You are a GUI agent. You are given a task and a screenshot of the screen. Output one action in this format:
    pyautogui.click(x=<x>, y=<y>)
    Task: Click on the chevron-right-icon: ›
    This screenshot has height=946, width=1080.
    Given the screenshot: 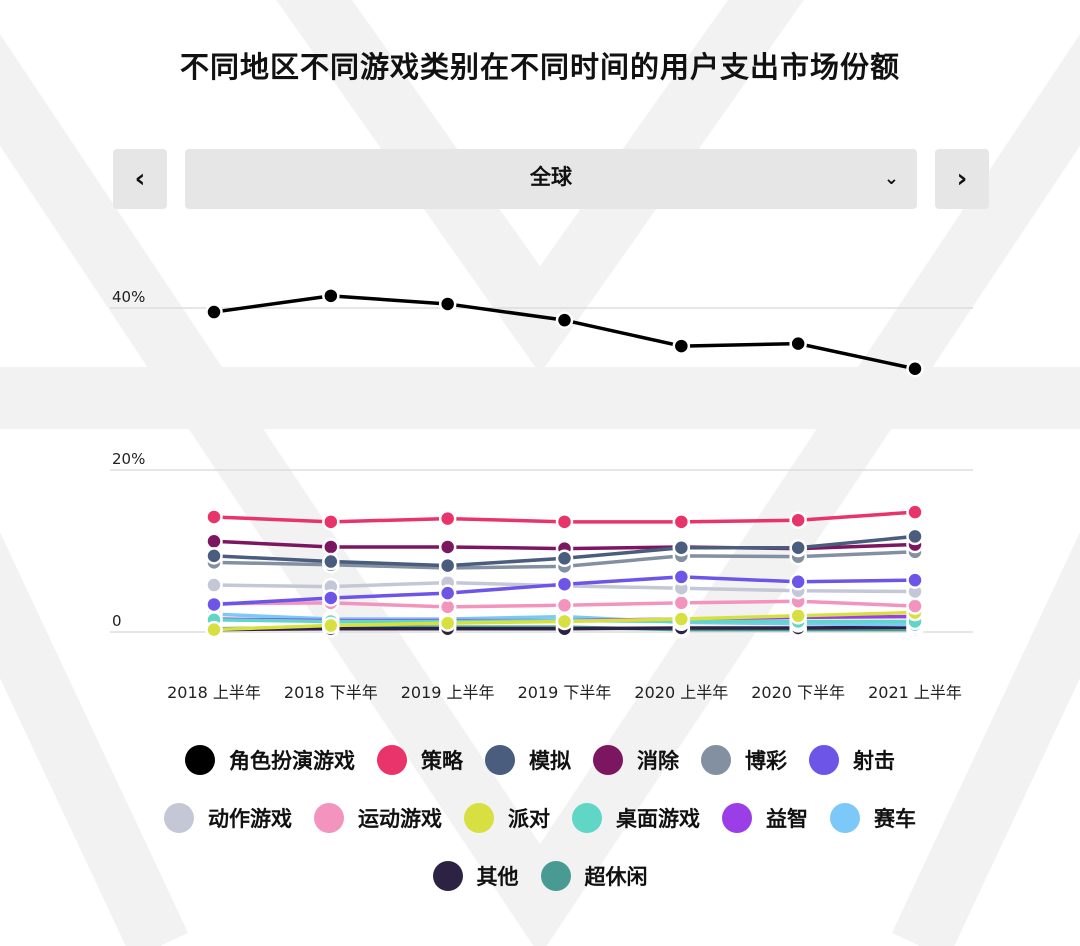 What is the action you would take?
    pyautogui.click(x=962, y=179)
    